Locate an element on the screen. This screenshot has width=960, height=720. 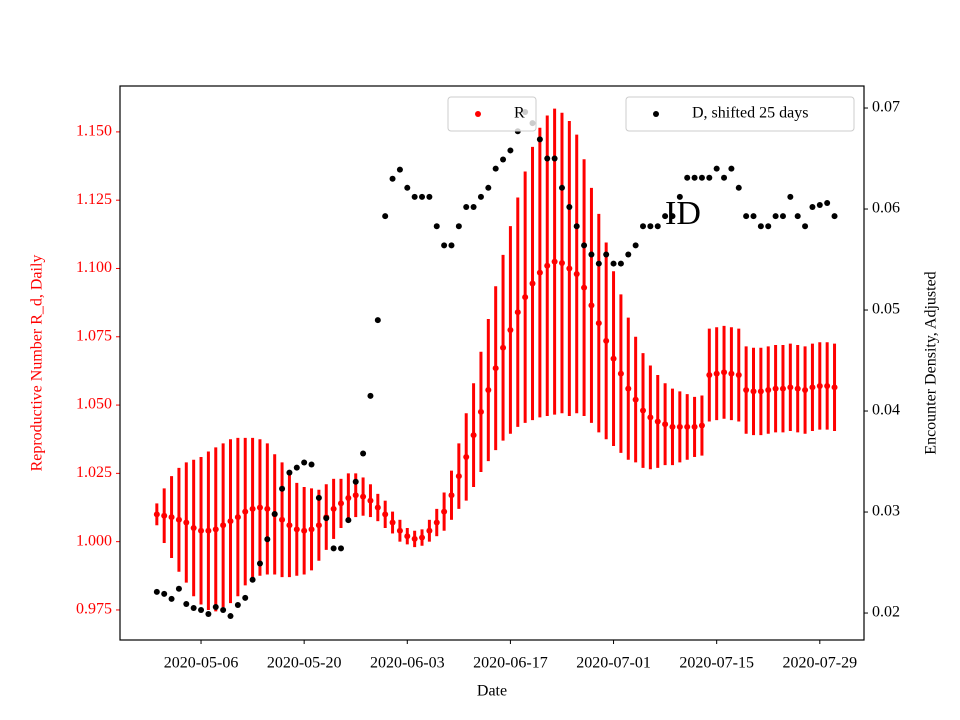
legend-label: R is located at coordinates (519, 113).